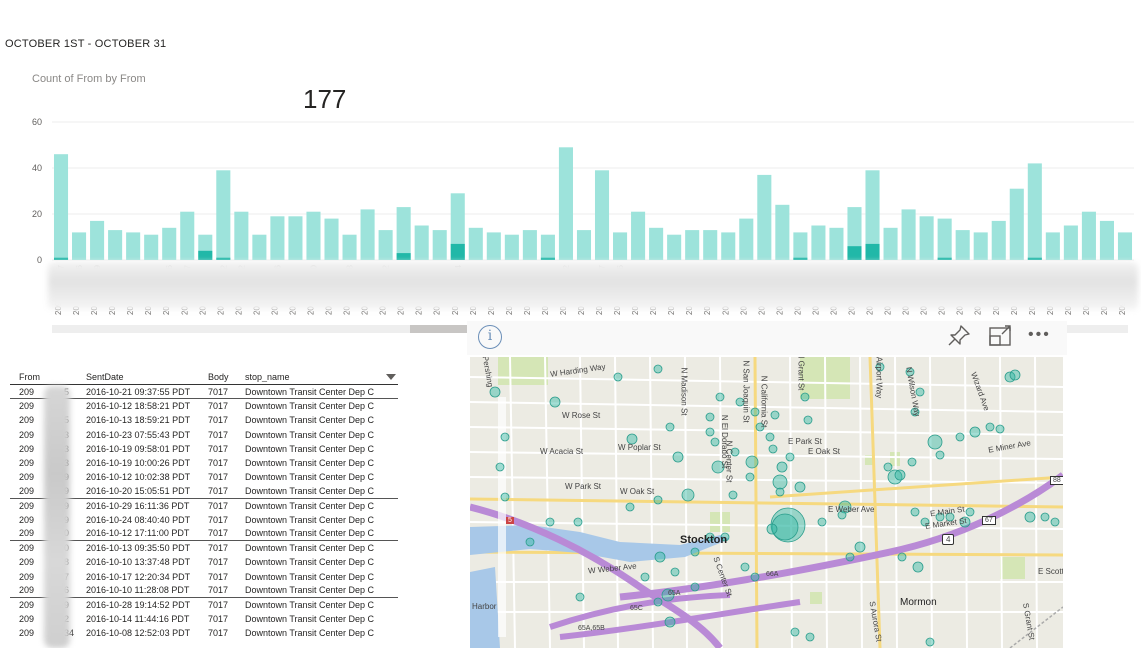 The width and height of the screenshot is (1141, 648). Describe the element at coordinates (267, 377) in the screenshot. I see `column-header-stop-name: stop_name` at that location.